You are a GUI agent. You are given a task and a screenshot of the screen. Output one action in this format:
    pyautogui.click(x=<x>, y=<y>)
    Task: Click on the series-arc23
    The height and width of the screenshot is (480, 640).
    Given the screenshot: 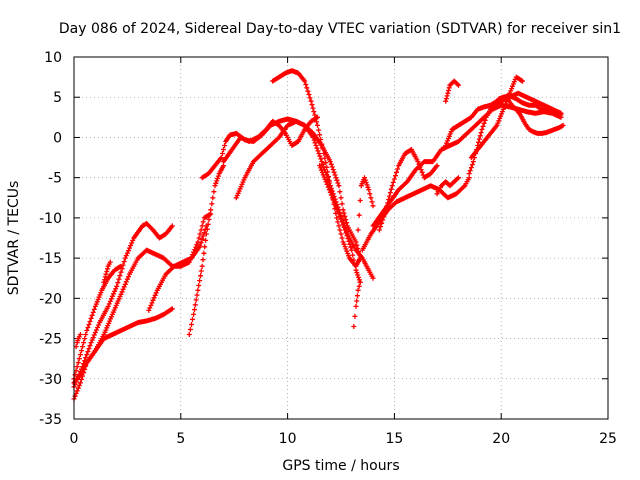 What is the action you would take?
    pyautogui.click(x=497, y=117)
    